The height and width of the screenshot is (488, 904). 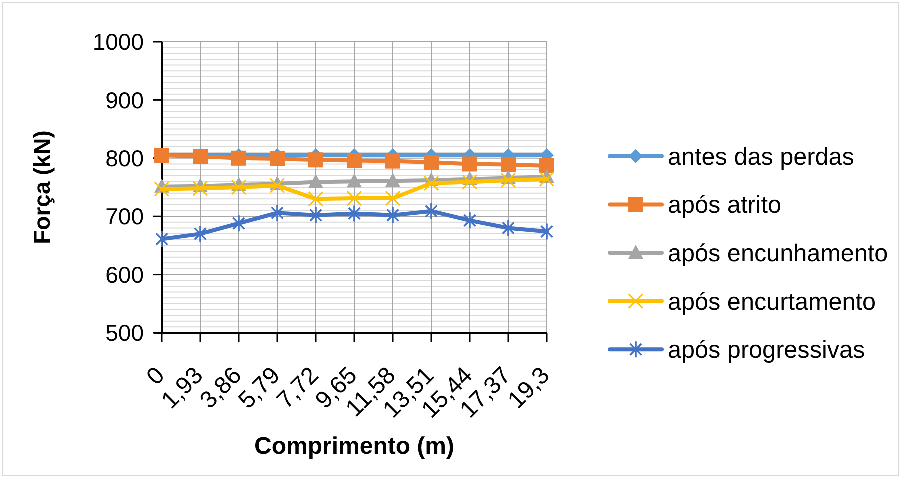 I want to click on y-tick-label: 900, so click(x=125, y=100).